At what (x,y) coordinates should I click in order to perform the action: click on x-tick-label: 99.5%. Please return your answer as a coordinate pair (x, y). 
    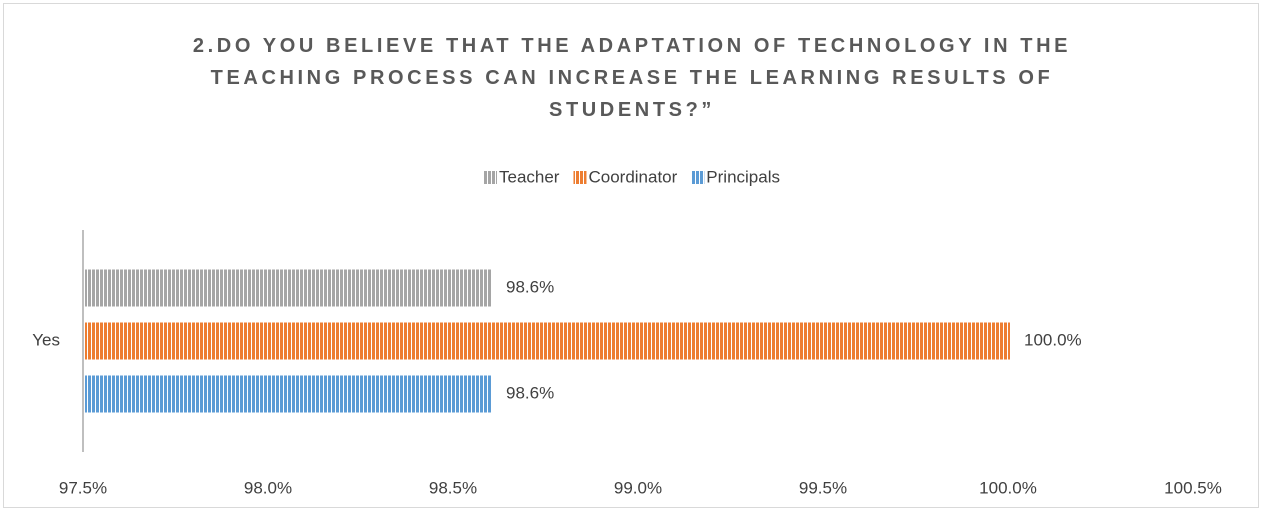
    Looking at the image, I should click on (823, 487).